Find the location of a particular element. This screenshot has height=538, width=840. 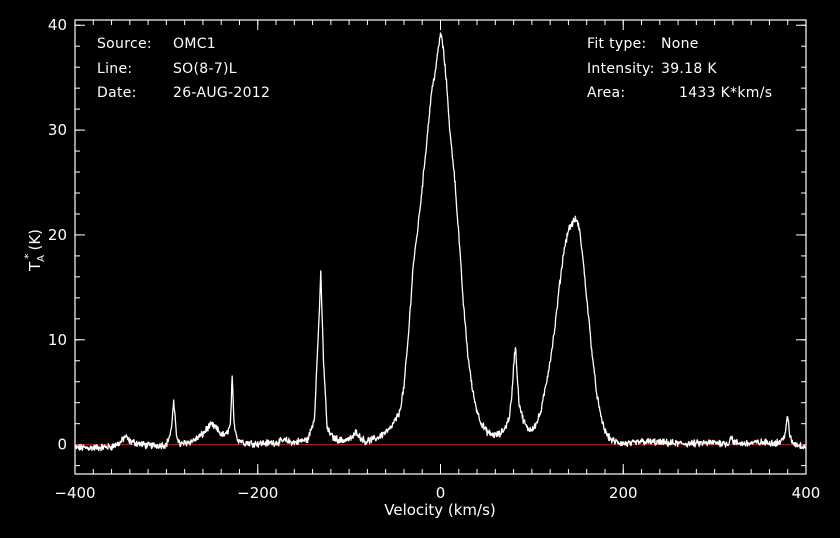

area-label: Area: is located at coordinates (606, 93).